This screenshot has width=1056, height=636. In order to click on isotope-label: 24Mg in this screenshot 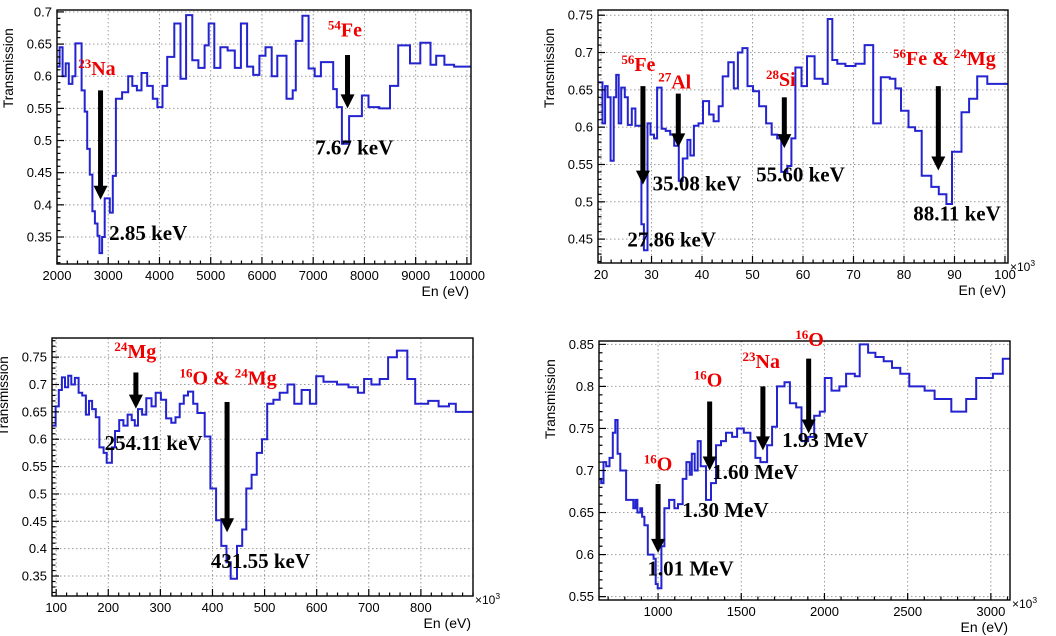, I will do `click(135, 351)`.